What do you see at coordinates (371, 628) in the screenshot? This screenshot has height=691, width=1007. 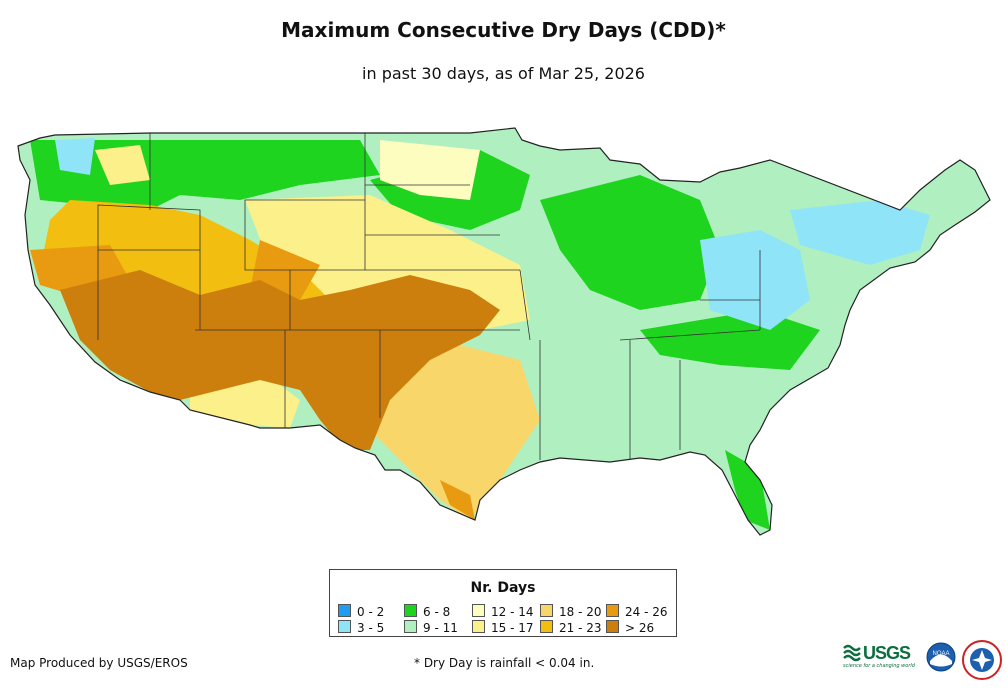 I see `legend-label: 3 - 5` at bounding box center [371, 628].